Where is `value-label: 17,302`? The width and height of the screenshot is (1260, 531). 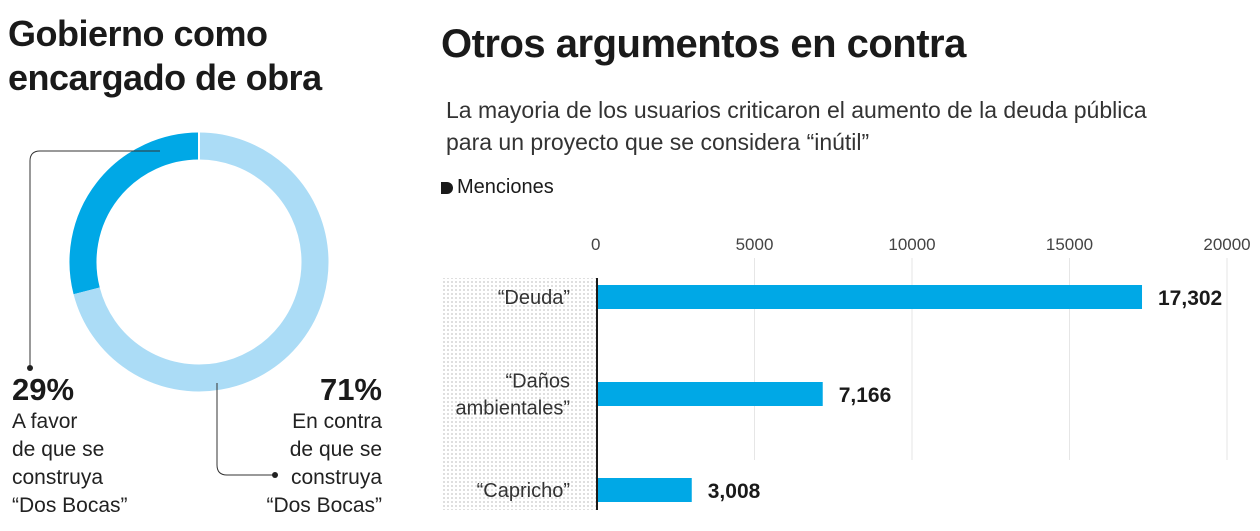
value-label: 17,302 is located at coordinates (1190, 298).